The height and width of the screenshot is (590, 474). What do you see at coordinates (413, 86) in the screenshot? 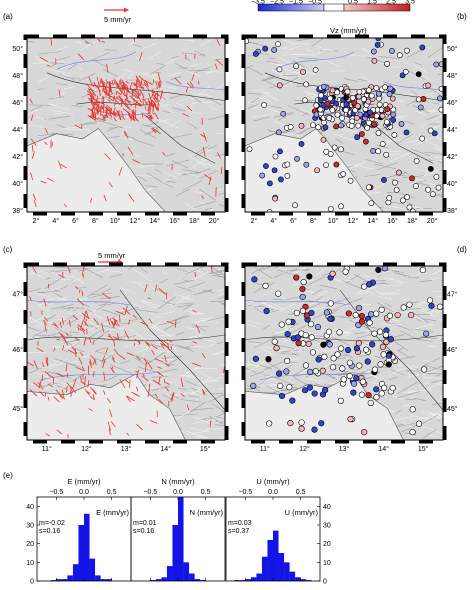
I see `river` at bounding box center [413, 86].